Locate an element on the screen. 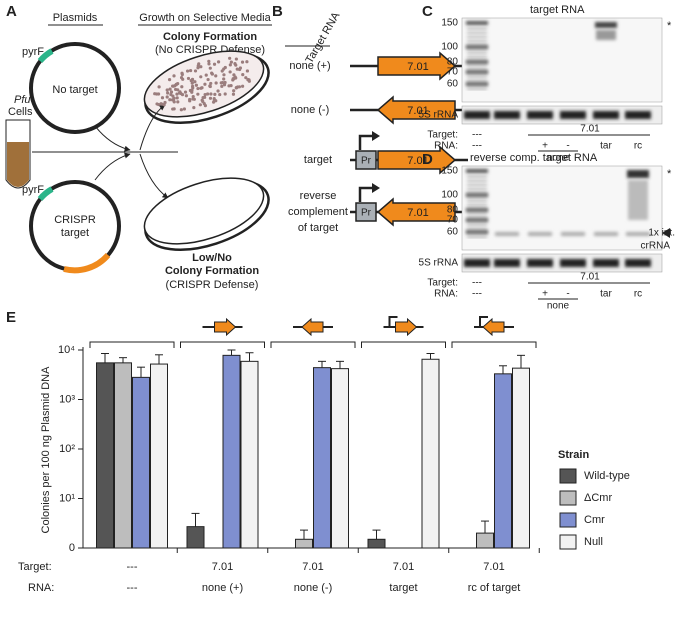  y-tick-label: 10¹ is located at coordinates (67, 498).